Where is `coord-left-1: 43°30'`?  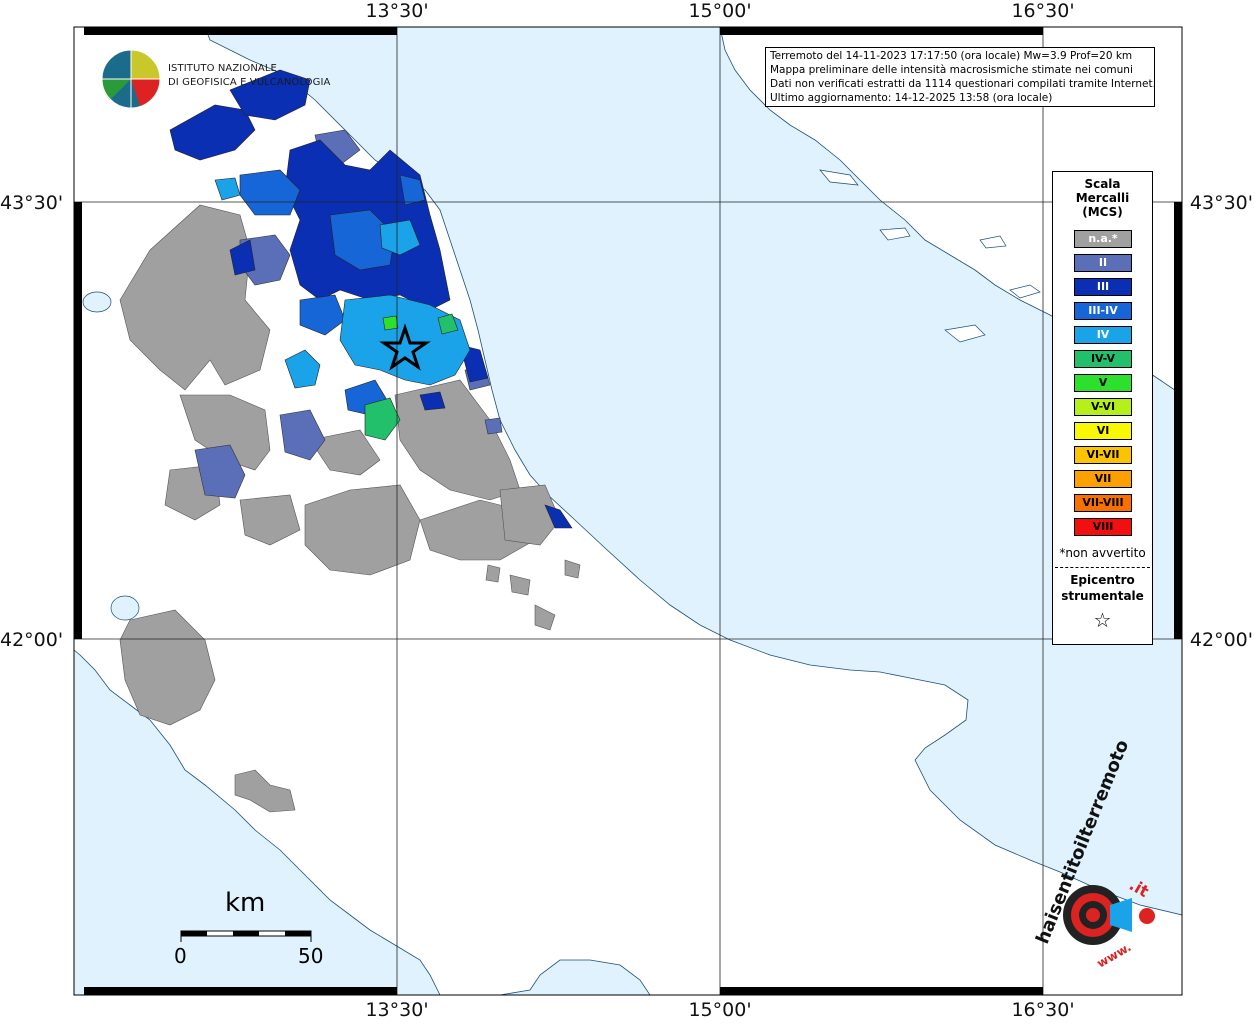
coord-left-1: 43°30' is located at coordinates (32, 203).